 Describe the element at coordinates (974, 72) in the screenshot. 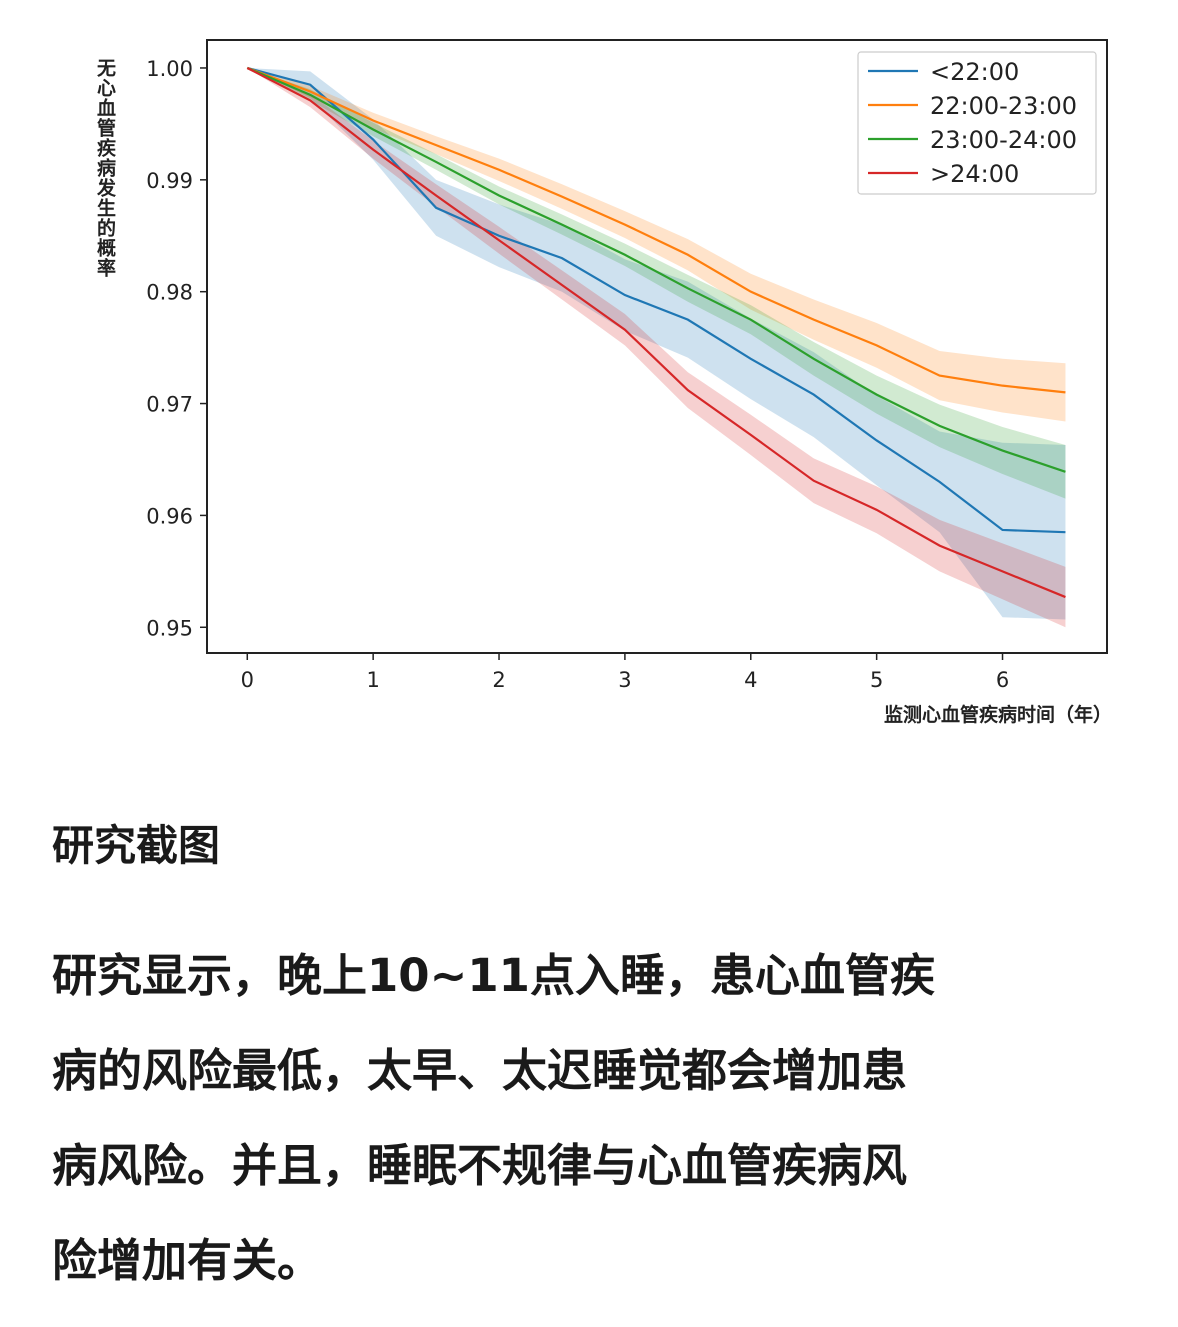

I see `legend-label: <22:00` at that location.